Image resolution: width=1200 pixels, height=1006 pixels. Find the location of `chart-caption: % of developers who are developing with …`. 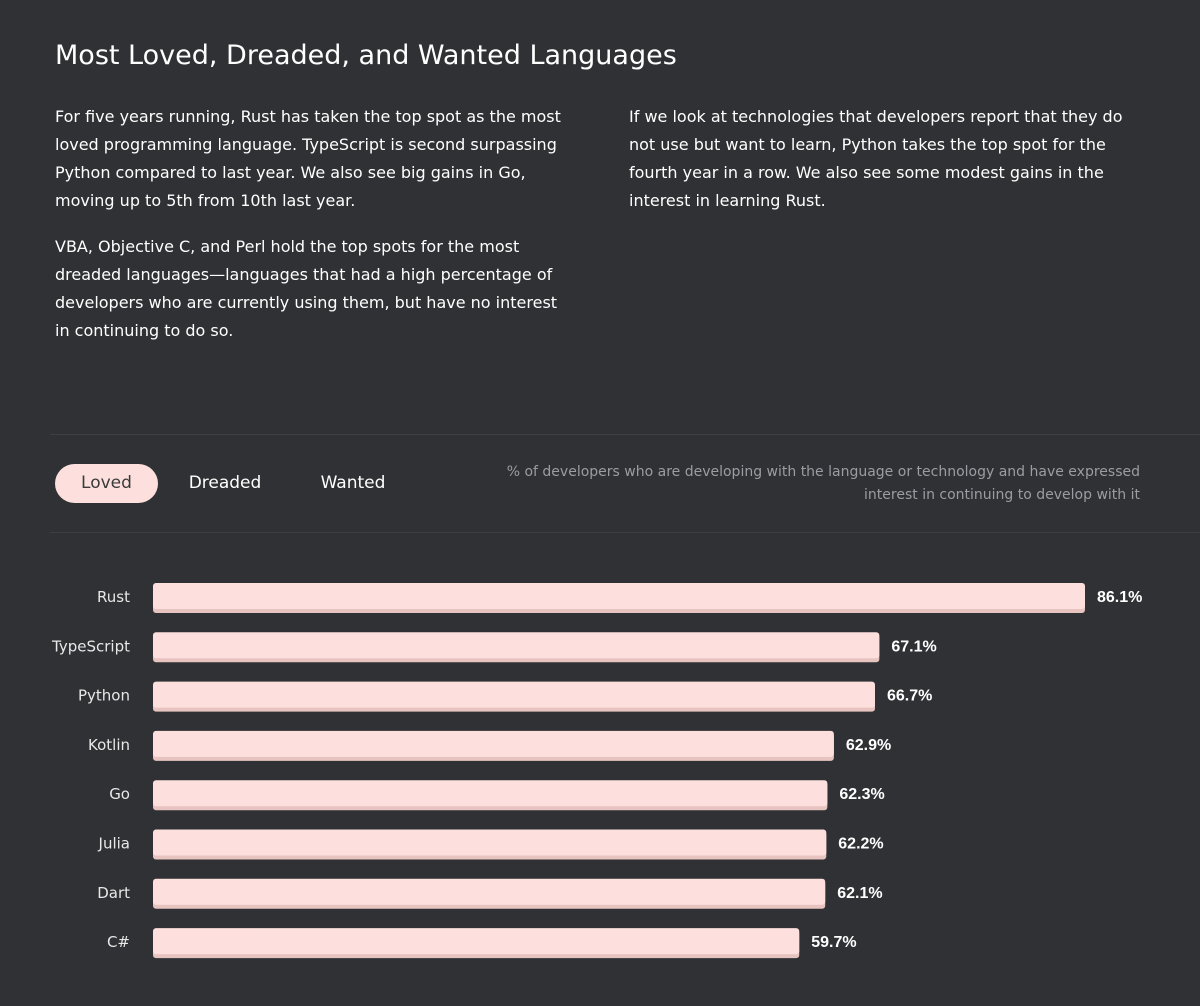

chart-caption: % of developers who are developing with … is located at coordinates (823, 483).